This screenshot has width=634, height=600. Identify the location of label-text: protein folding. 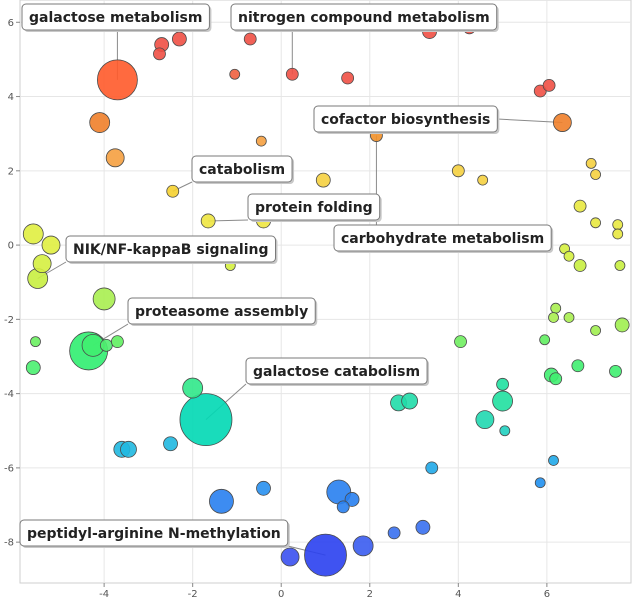
(314, 208).